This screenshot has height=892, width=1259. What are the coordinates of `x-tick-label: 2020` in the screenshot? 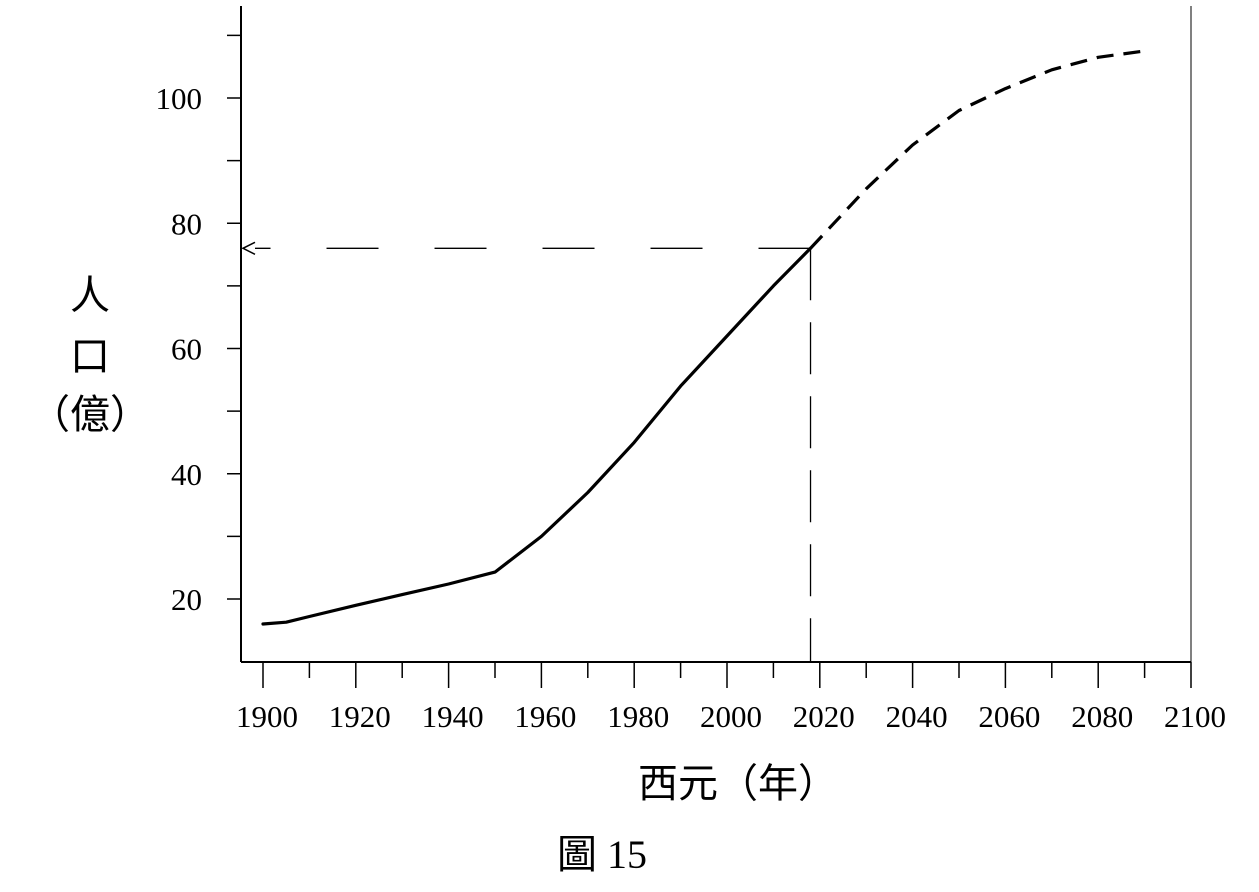 It's located at (824, 716).